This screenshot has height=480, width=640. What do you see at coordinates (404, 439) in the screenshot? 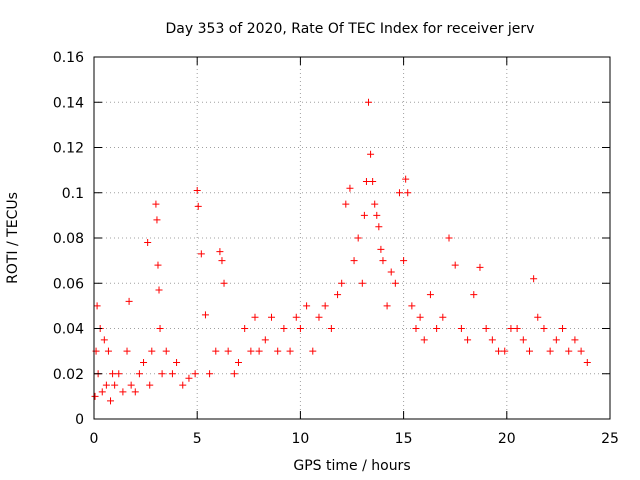
I see `x-tick-label: 15` at bounding box center [404, 439].